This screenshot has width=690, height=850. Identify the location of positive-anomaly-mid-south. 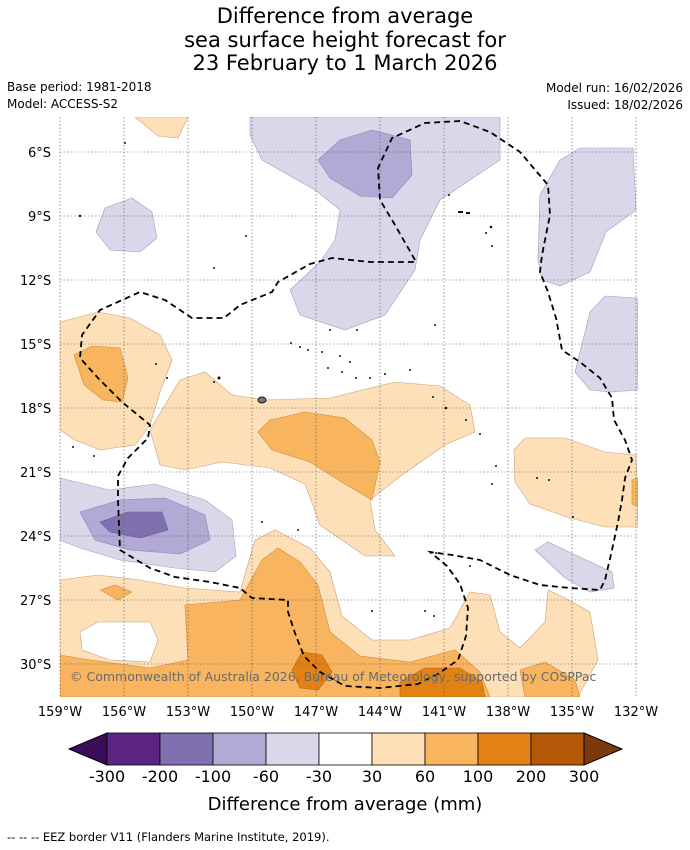
(275, 622).